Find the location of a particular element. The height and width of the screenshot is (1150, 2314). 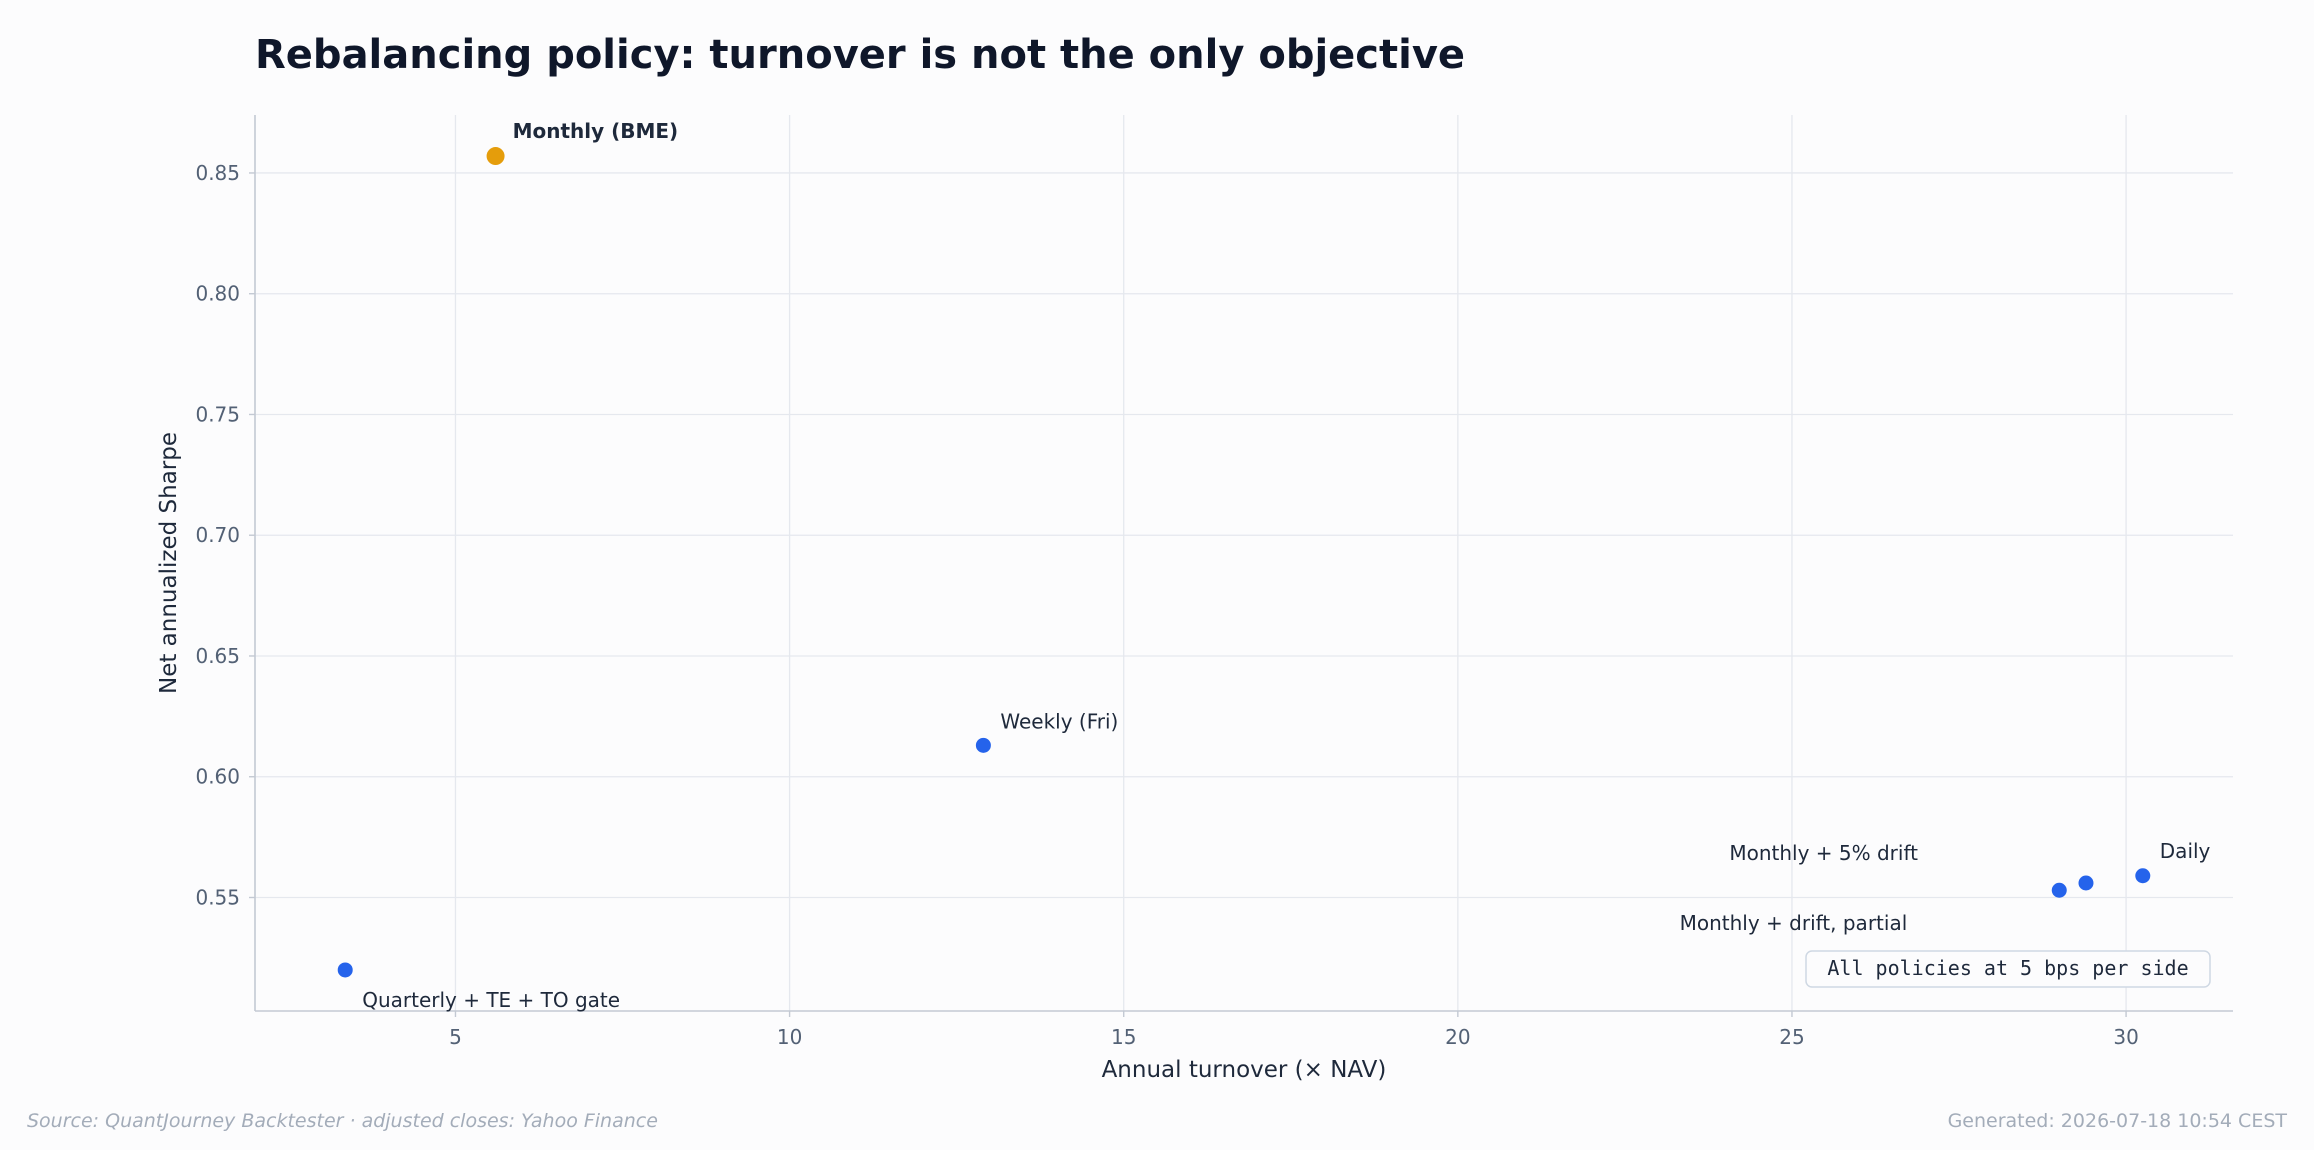

y-tick-label: 0.70 is located at coordinates (217, 535).